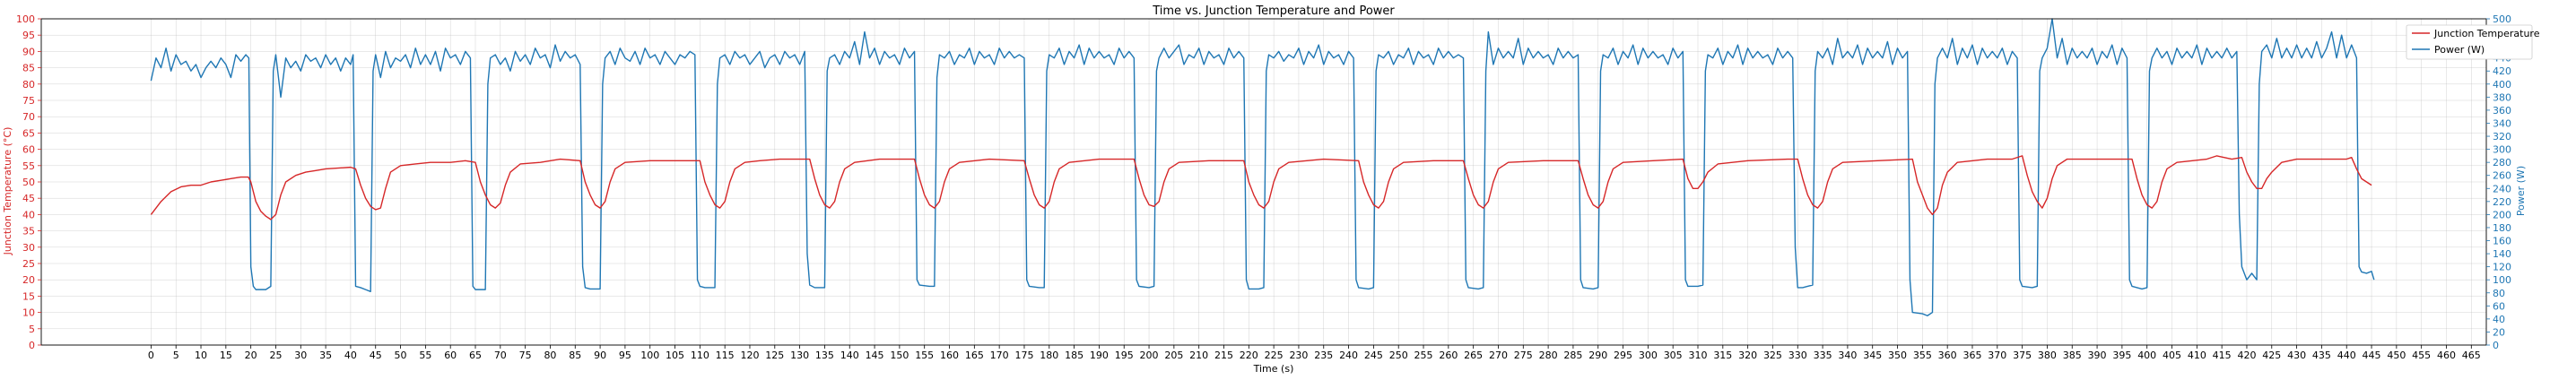 This screenshot has height=380, width=2576. I want to click on x-tick-label: 450, so click(2396, 355).